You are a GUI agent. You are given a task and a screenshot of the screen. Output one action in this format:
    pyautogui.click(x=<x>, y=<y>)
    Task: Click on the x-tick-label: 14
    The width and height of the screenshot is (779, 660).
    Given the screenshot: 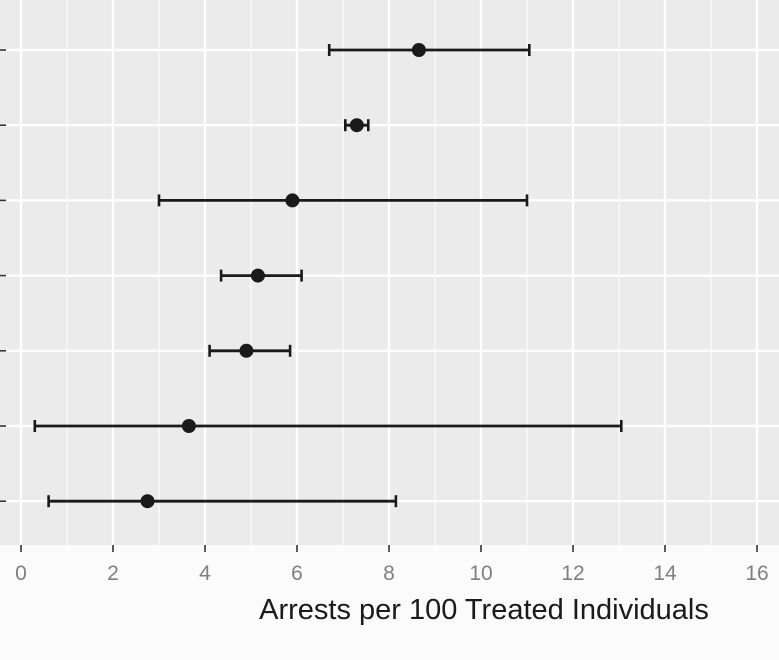 What is the action you would take?
    pyautogui.click(x=665, y=573)
    